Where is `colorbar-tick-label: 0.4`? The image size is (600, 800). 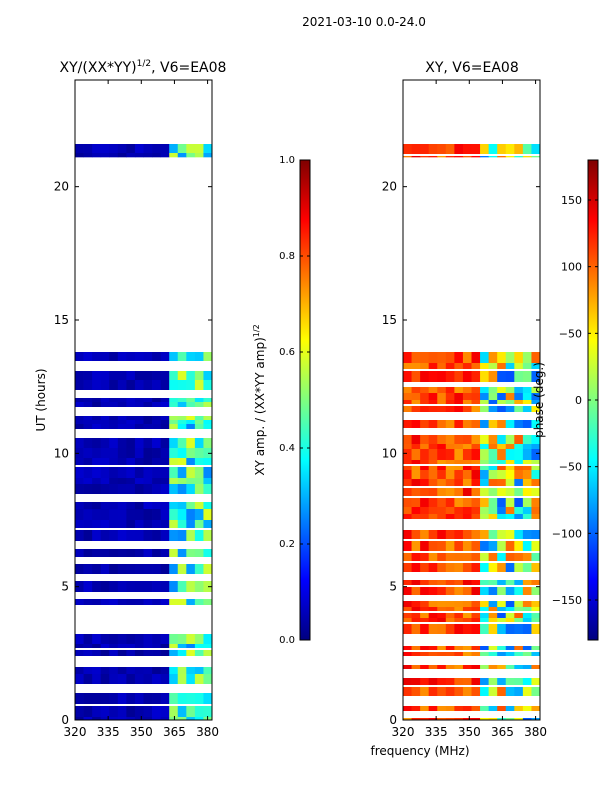 colorbar-tick-label: 0.4 is located at coordinates (287, 448).